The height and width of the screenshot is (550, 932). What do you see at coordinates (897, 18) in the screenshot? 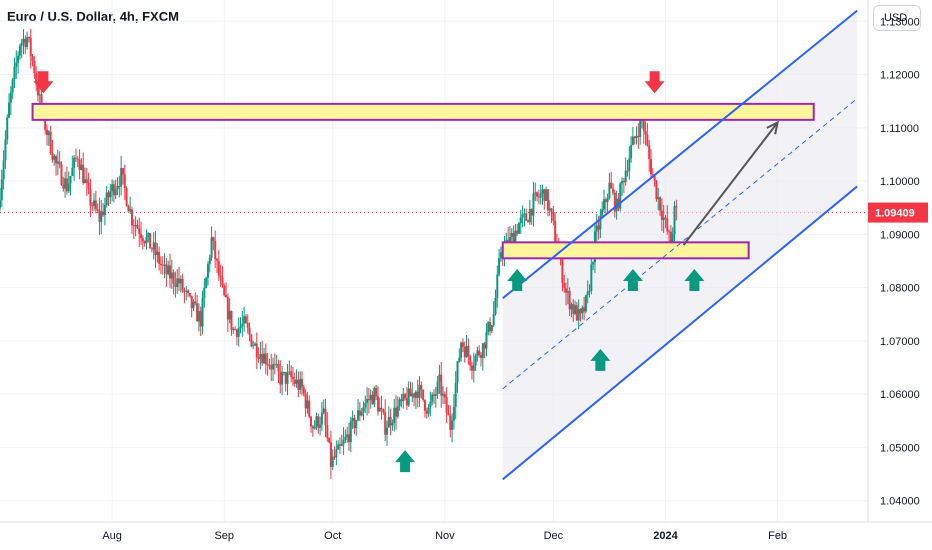
I see `currency-button: USD` at bounding box center [897, 18].